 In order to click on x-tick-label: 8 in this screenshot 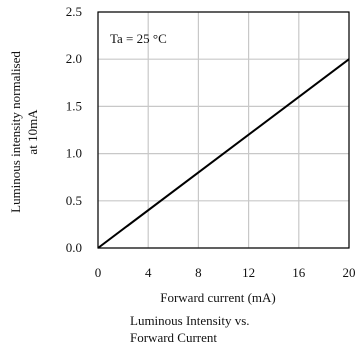, I will do `click(198, 272)`.